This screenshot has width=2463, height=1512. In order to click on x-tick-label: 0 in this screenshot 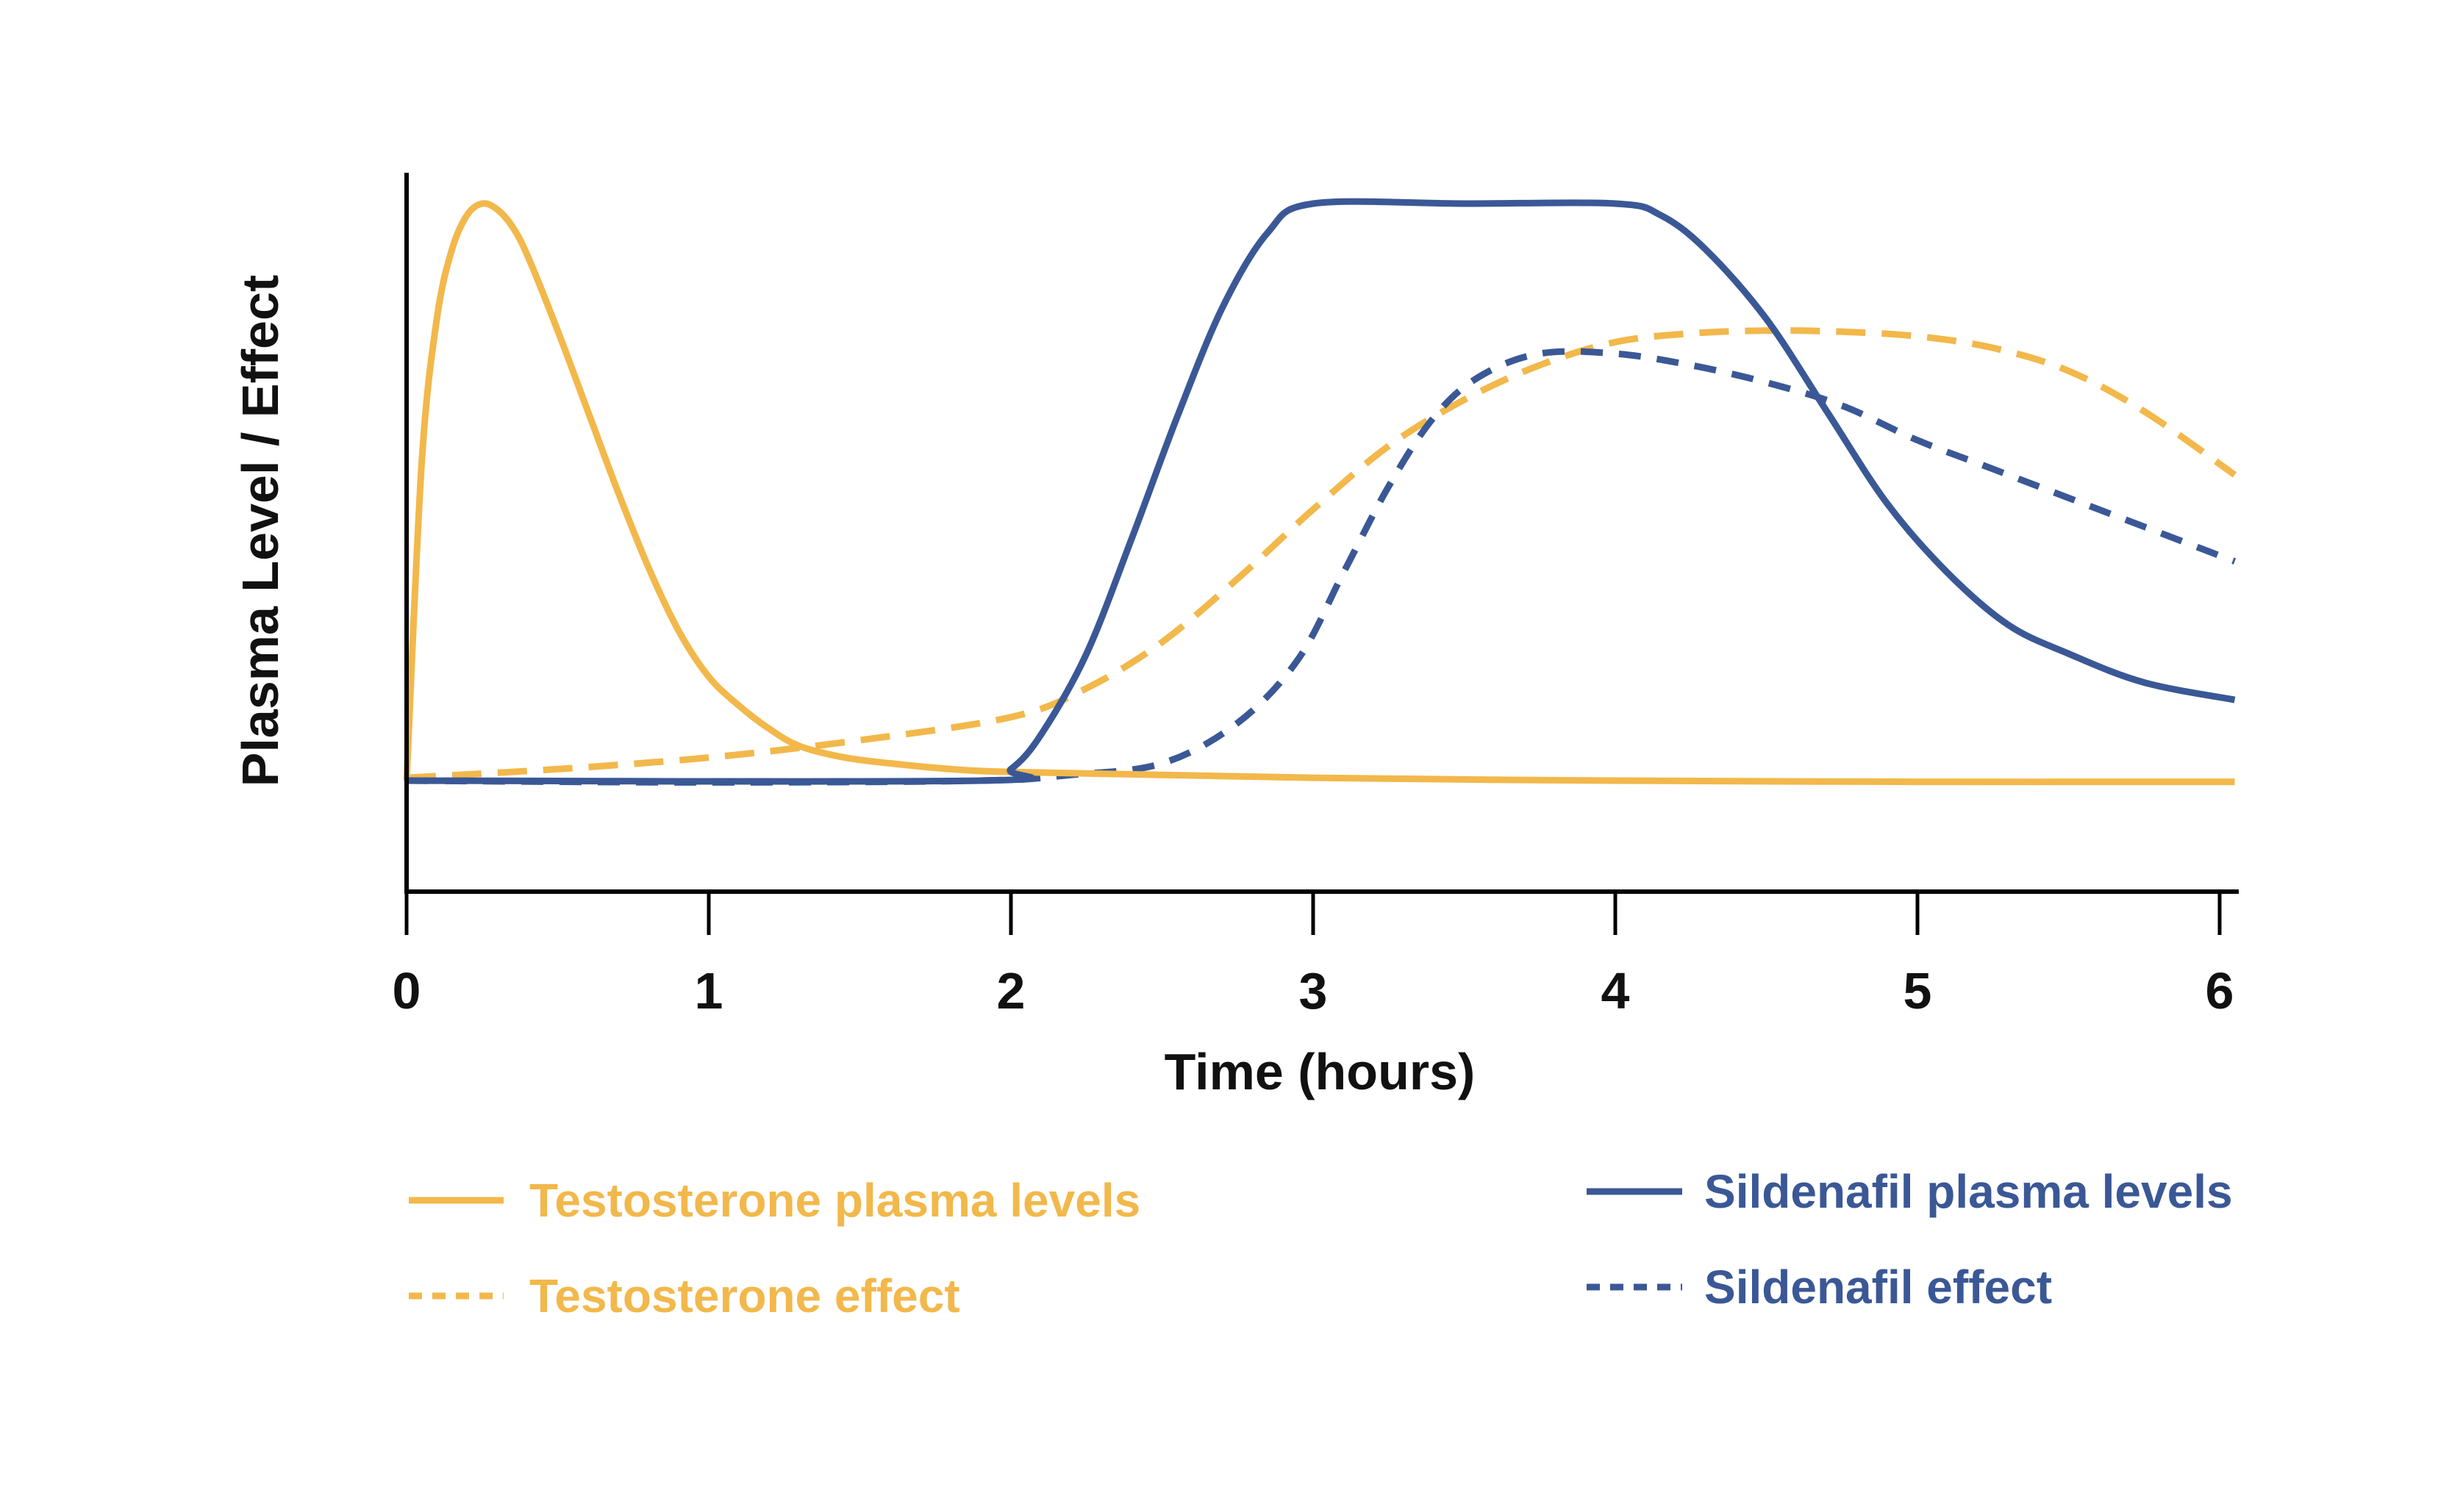, I will do `click(407, 991)`.